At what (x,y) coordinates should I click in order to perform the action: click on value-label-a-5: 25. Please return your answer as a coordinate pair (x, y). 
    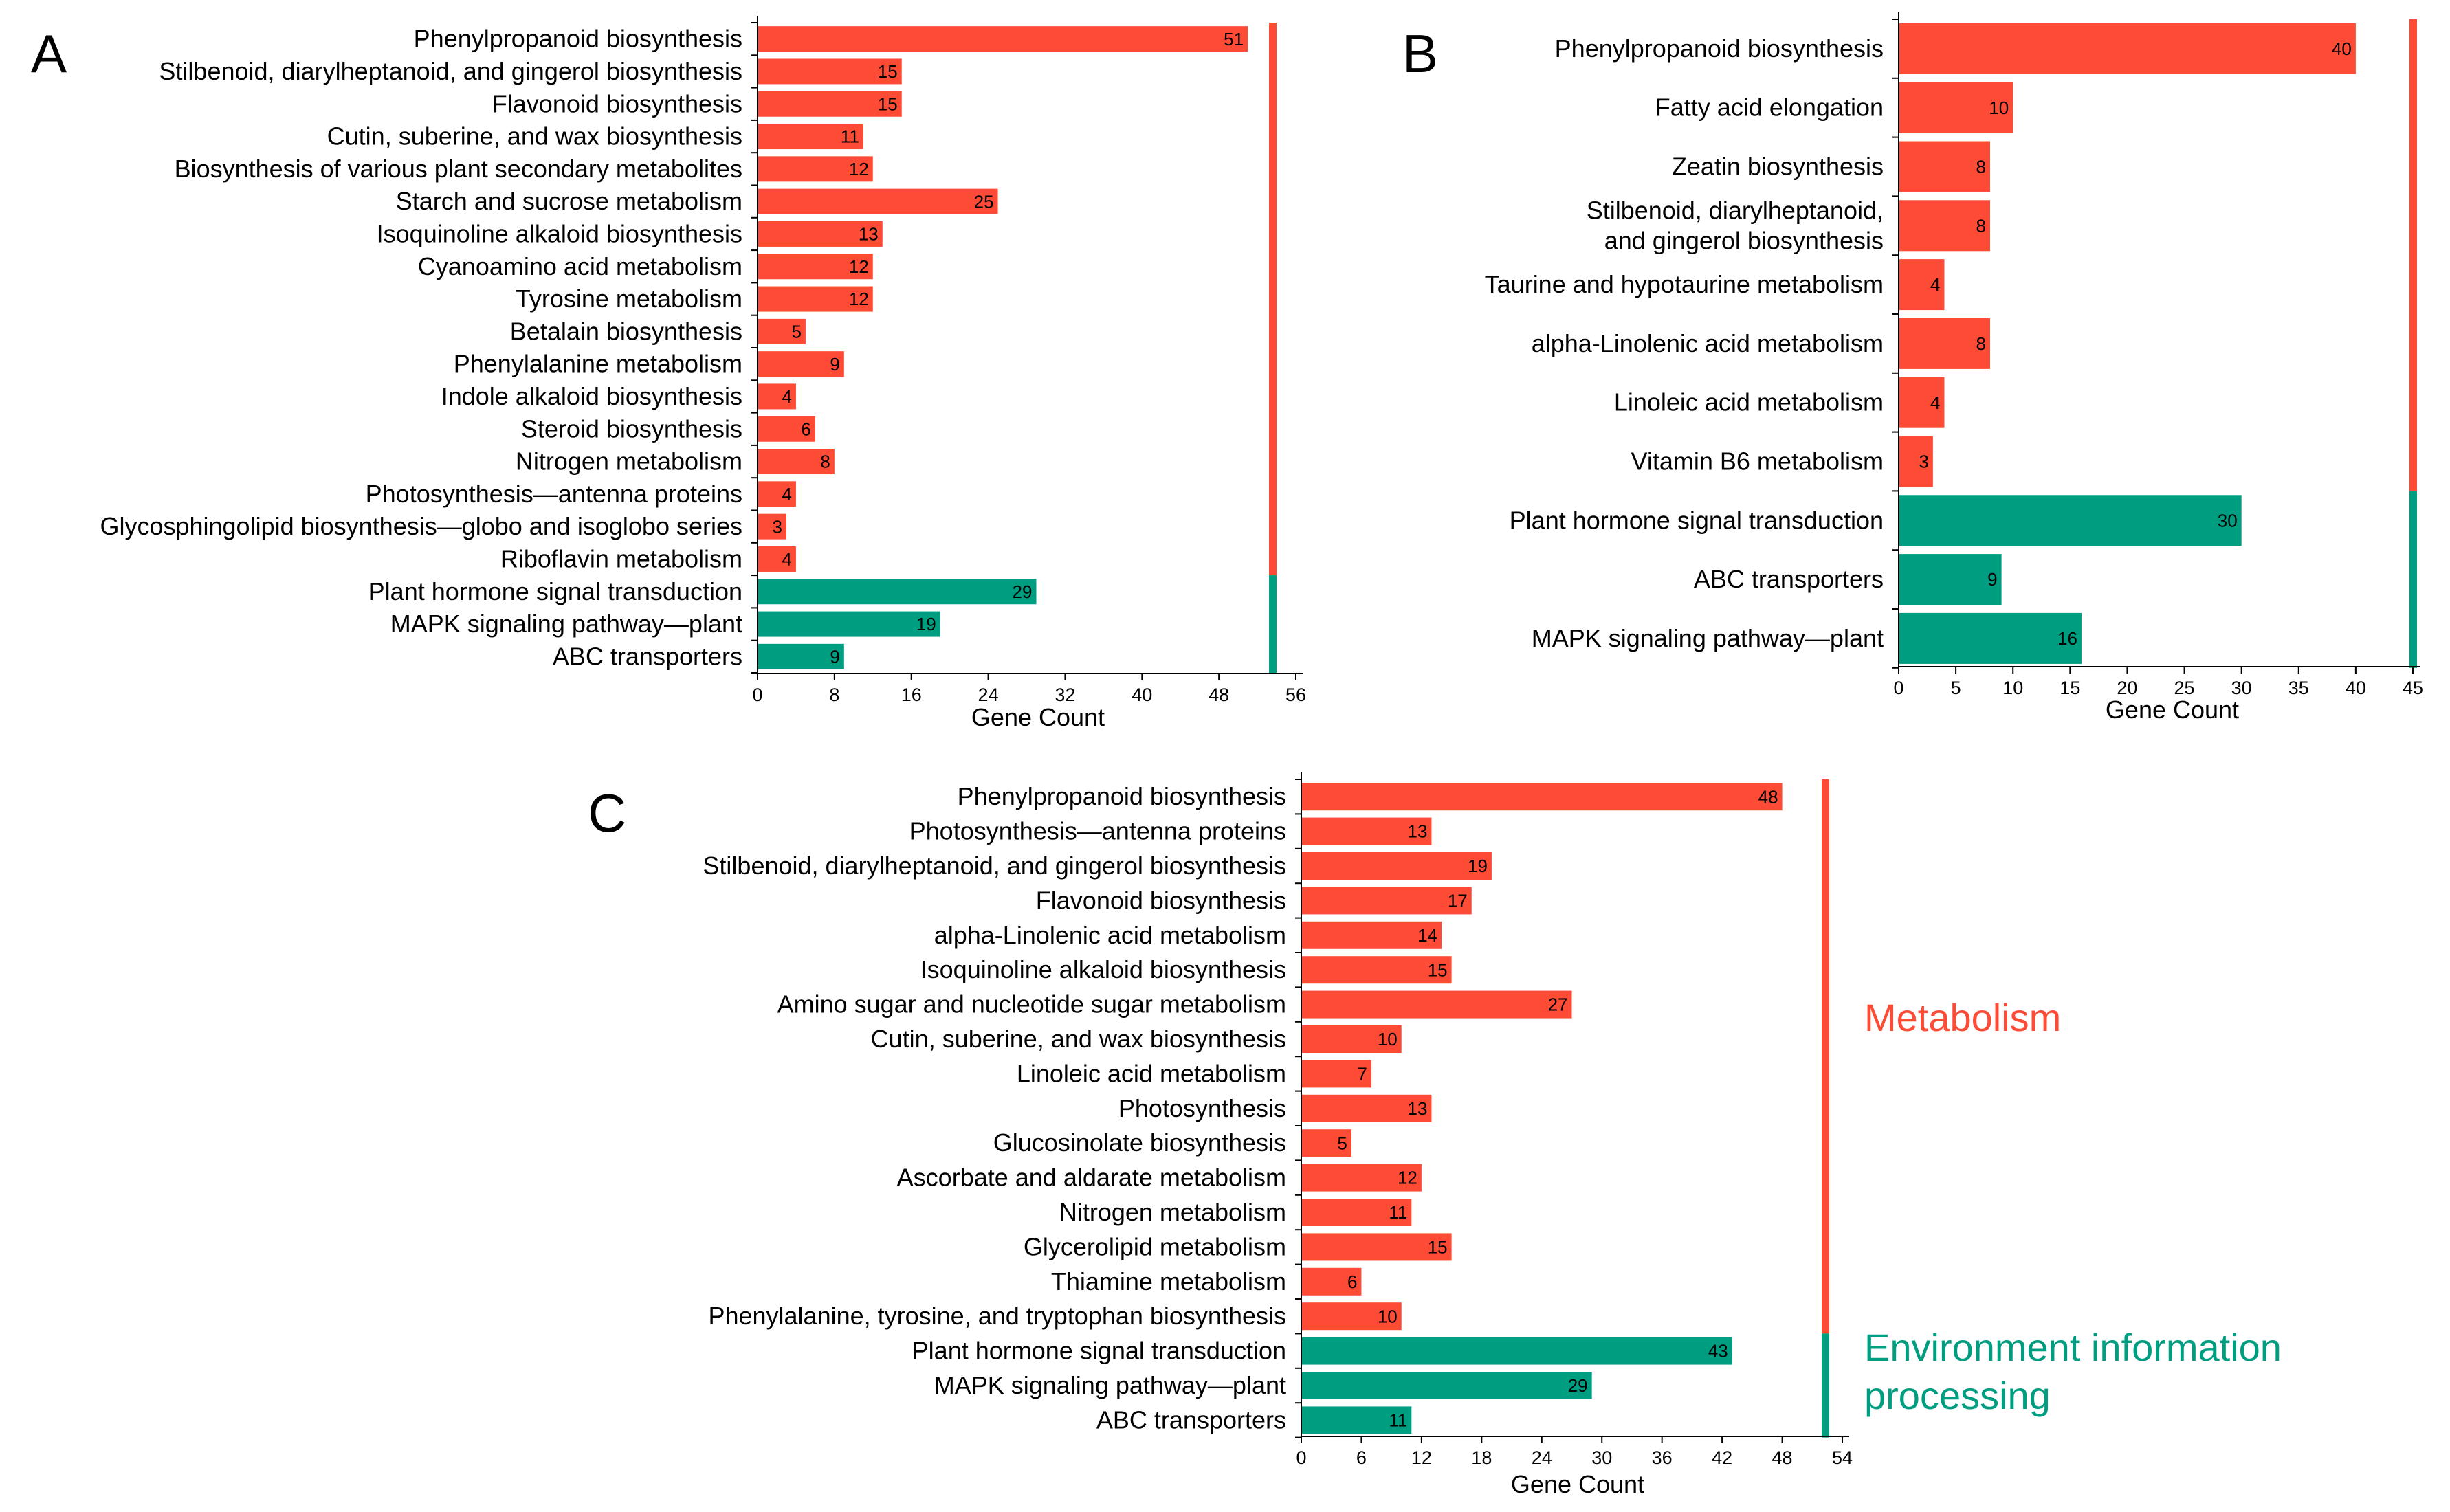
    Looking at the image, I should click on (984, 201).